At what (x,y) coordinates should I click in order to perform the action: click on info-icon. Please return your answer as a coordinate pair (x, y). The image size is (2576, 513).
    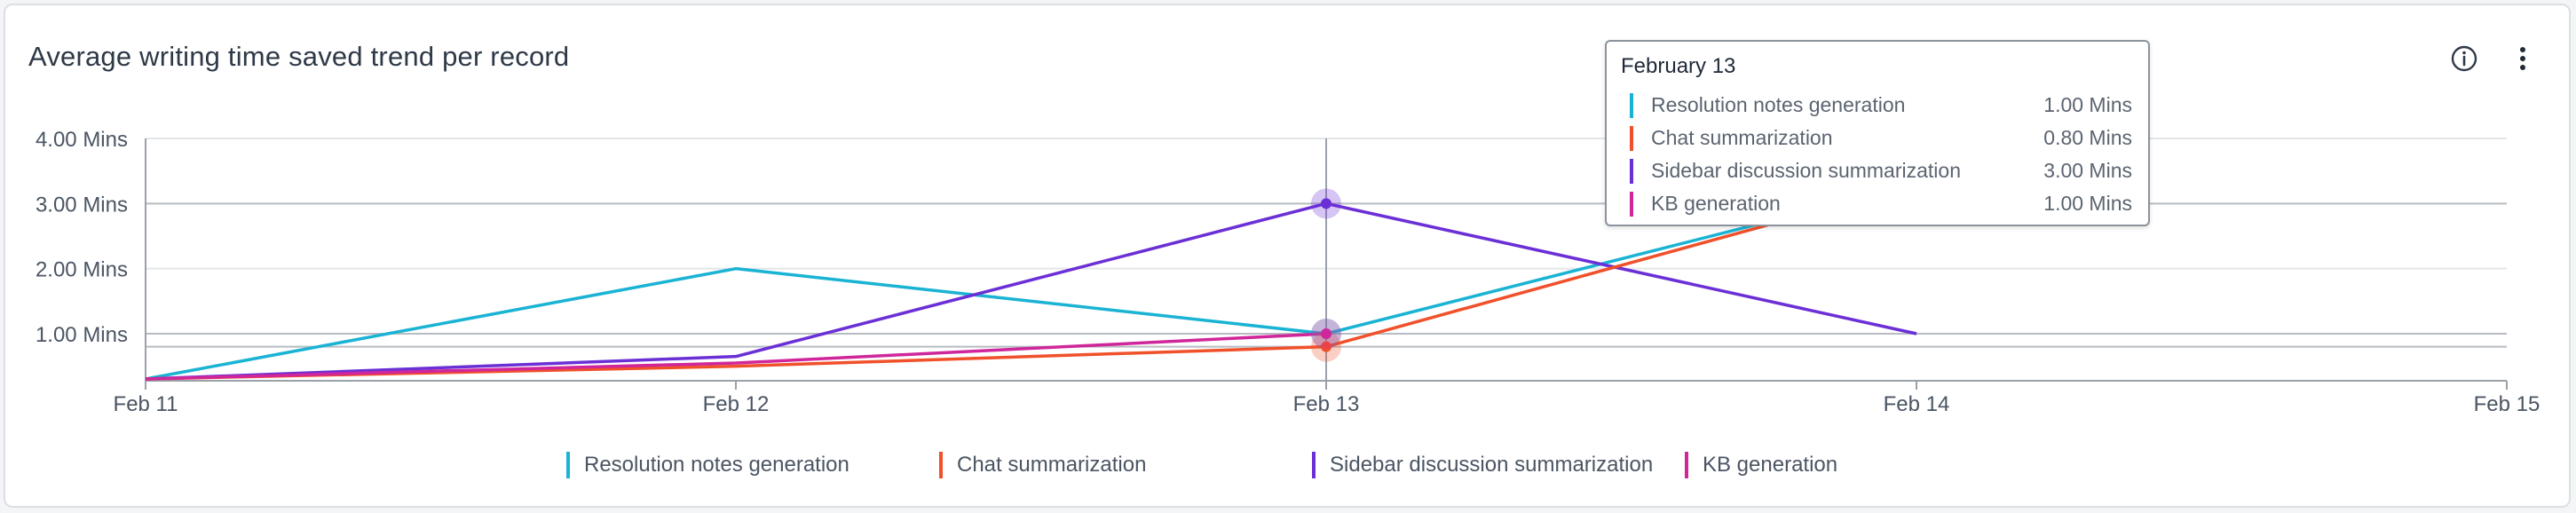
    Looking at the image, I should click on (2464, 59).